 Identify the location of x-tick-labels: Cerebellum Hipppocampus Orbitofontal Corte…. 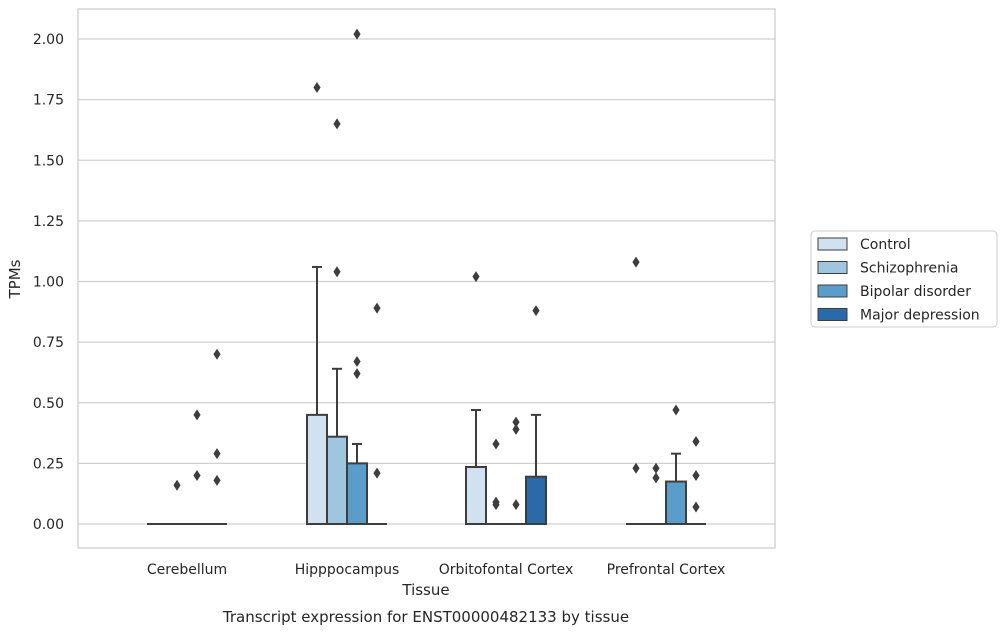
(436, 570).